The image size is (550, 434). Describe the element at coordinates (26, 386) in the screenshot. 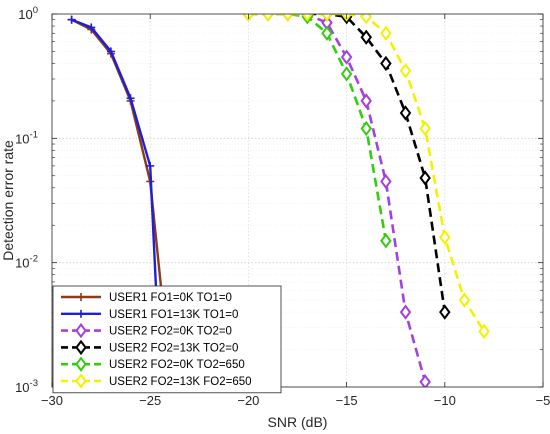

I see `y-tick-label: 10⁻³` at that location.